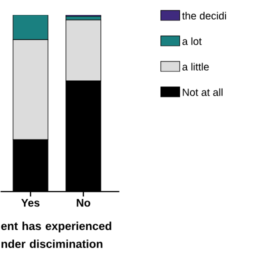 The image size is (260, 259). What do you see at coordinates (204, 16) in the screenshot?
I see `legend-label: the decidi` at bounding box center [204, 16].